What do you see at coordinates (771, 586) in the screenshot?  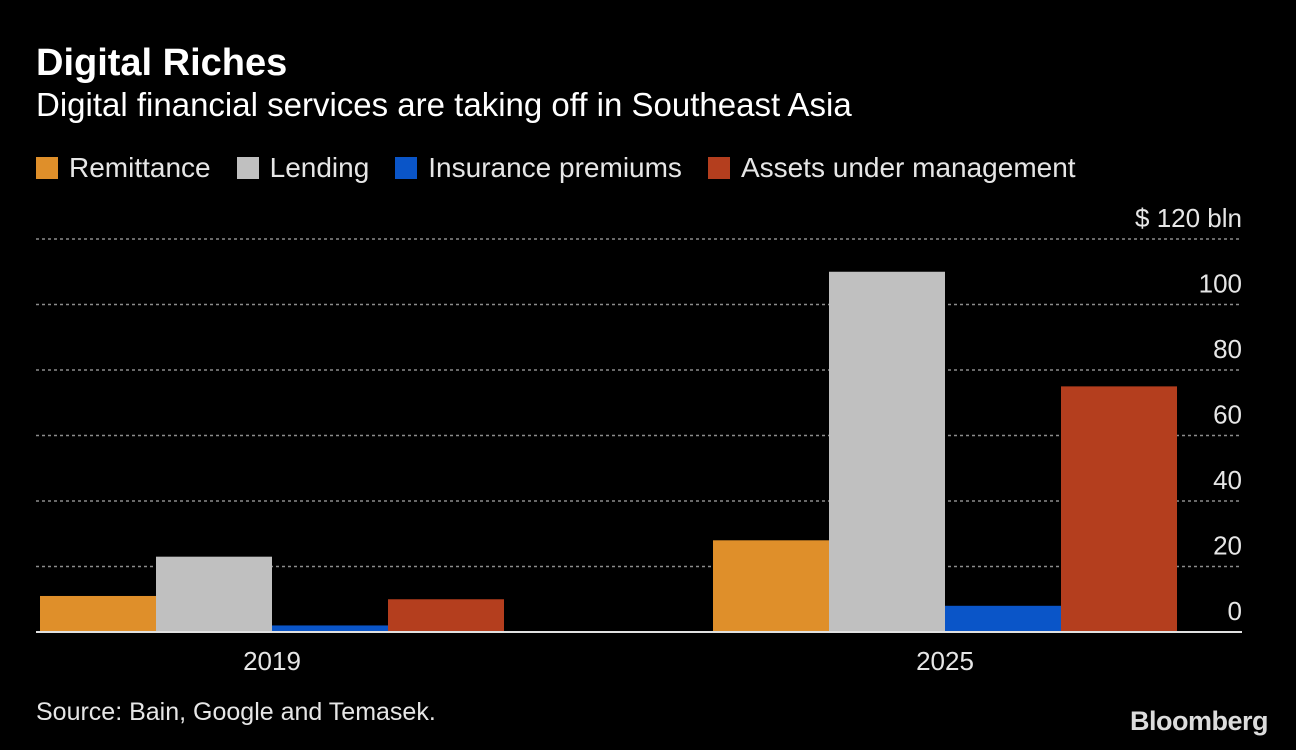 I see `bar-remittance-2025` at bounding box center [771, 586].